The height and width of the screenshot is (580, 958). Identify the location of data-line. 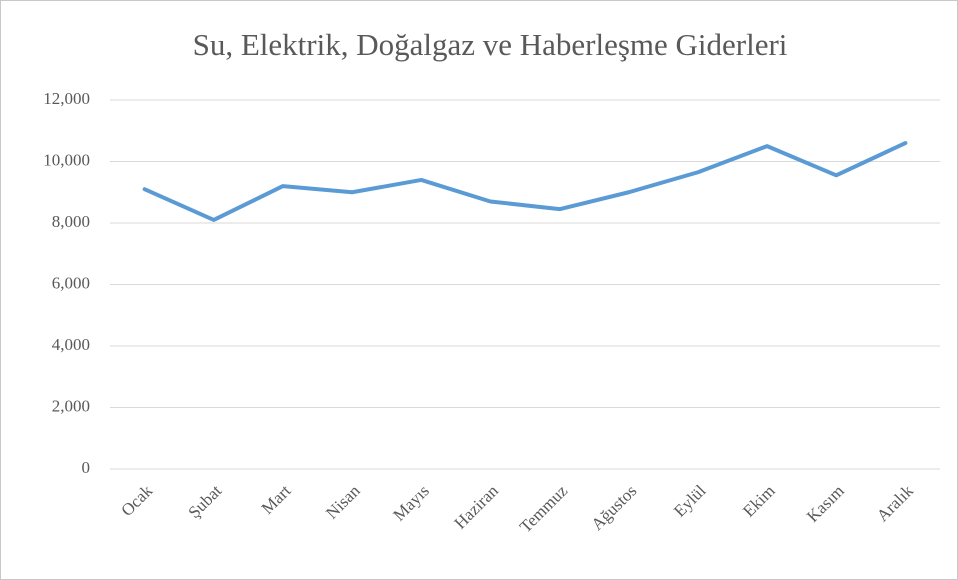
(525, 181).